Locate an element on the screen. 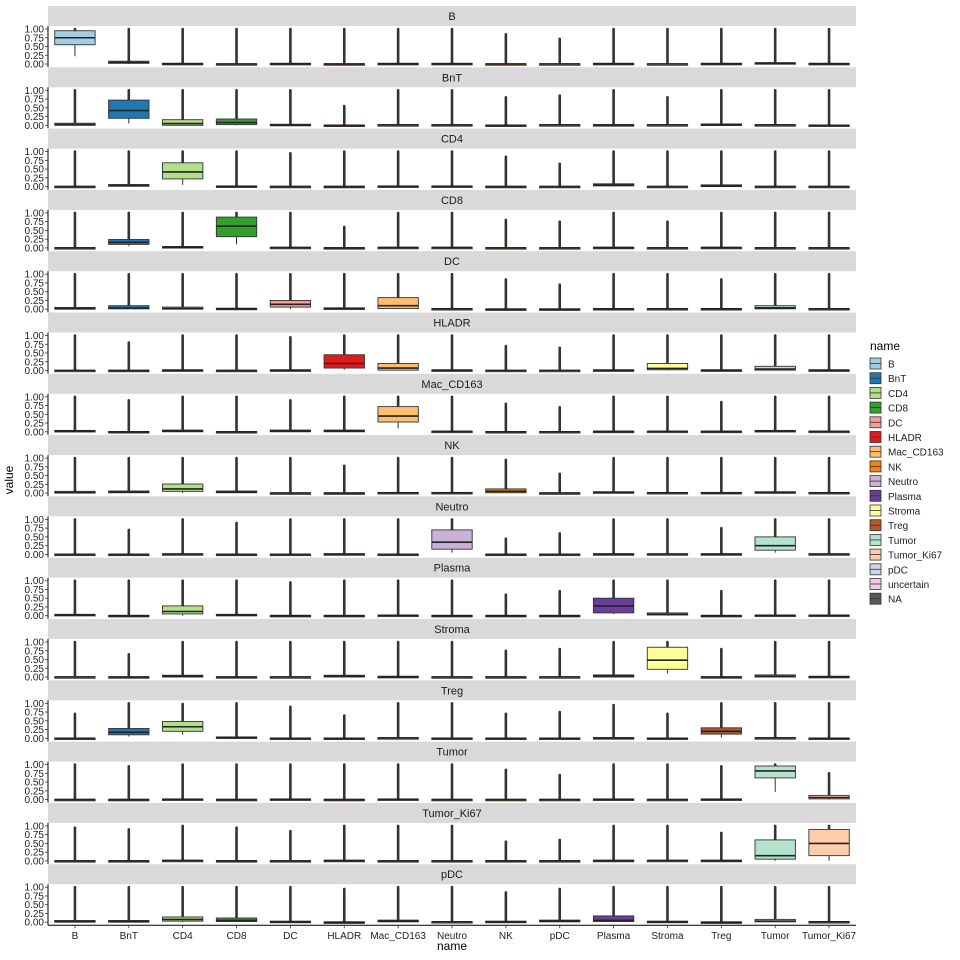 The height and width of the screenshot is (960, 960). x-tick-label: Treg is located at coordinates (721, 936).